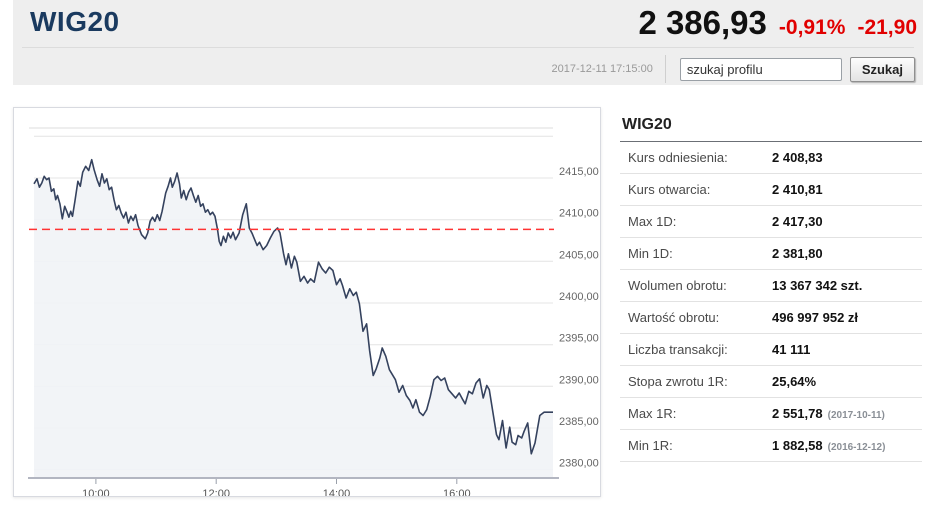  I want to click on row-value-group: 2 381,80, so click(797, 253).